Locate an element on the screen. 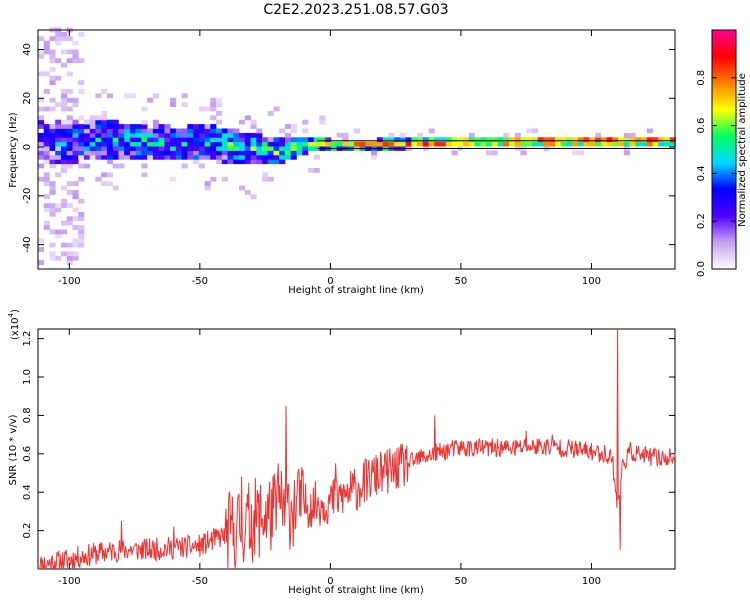 This screenshot has width=750, height=600. spectrogram-y-tick-label: -40 is located at coordinates (27, 244).